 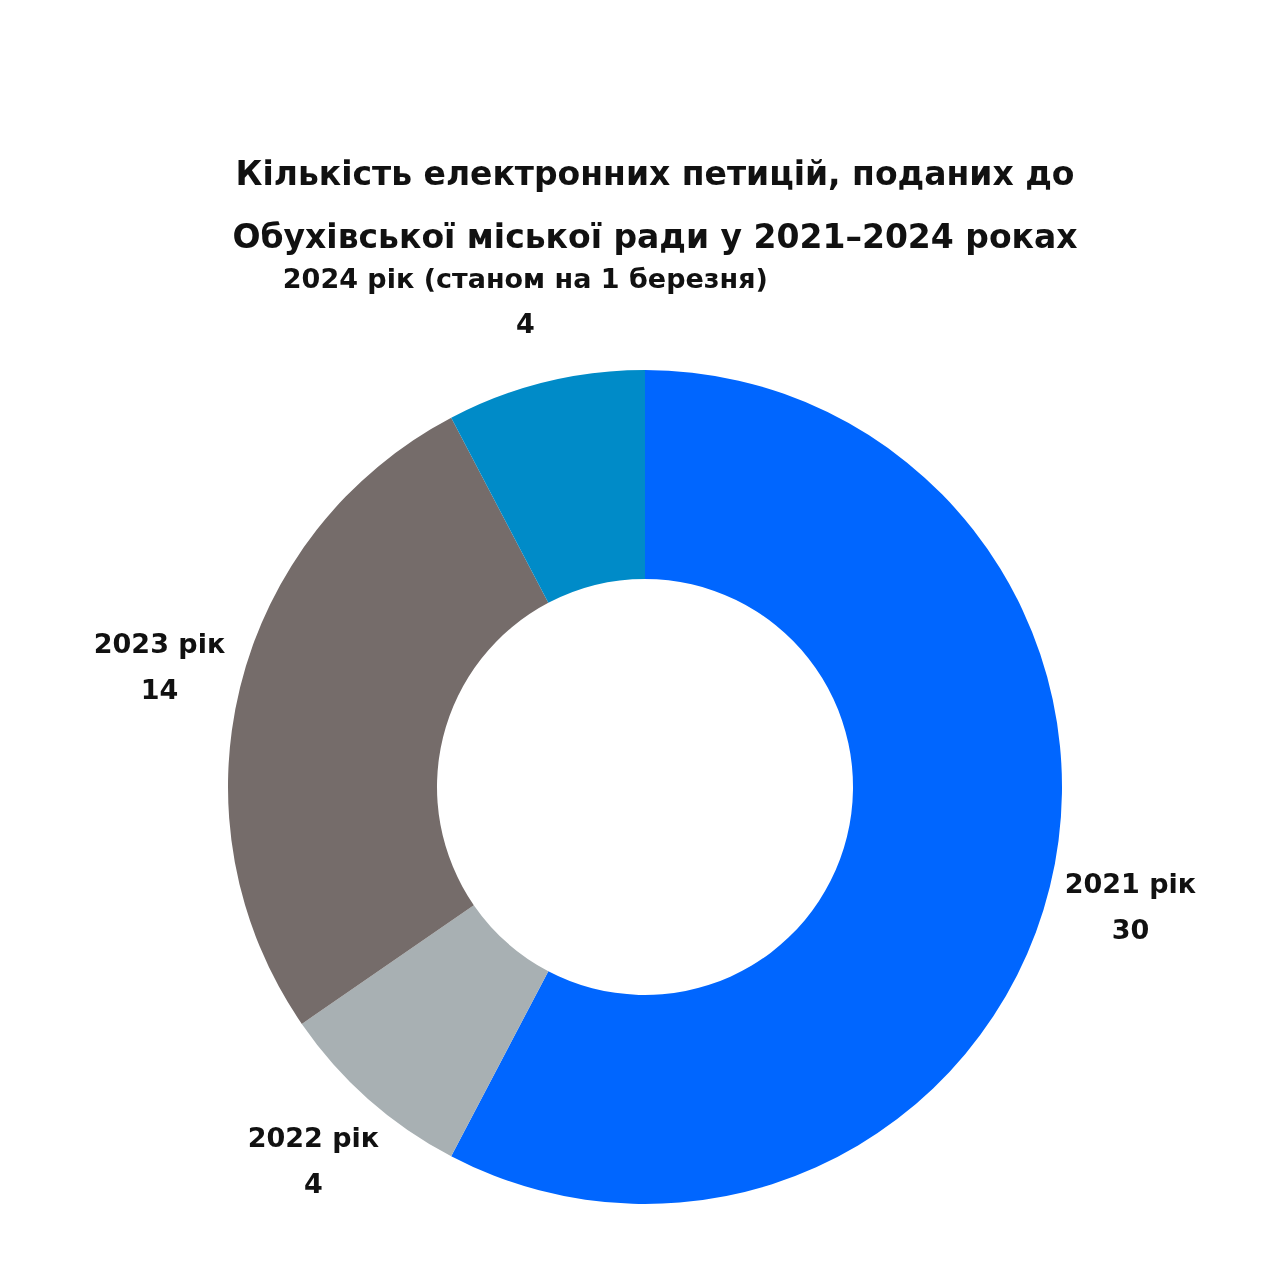 I want to click on slice-label: 2023 рік, so click(x=159, y=644).